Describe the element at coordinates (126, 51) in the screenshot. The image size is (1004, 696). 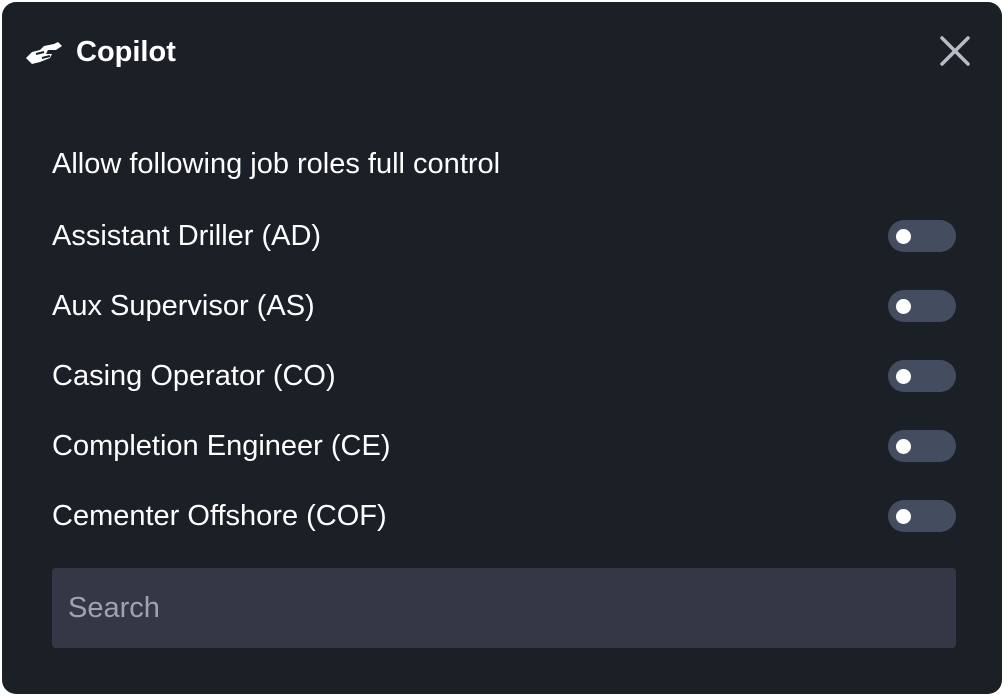
I see `panel-title: Copilot` at that location.